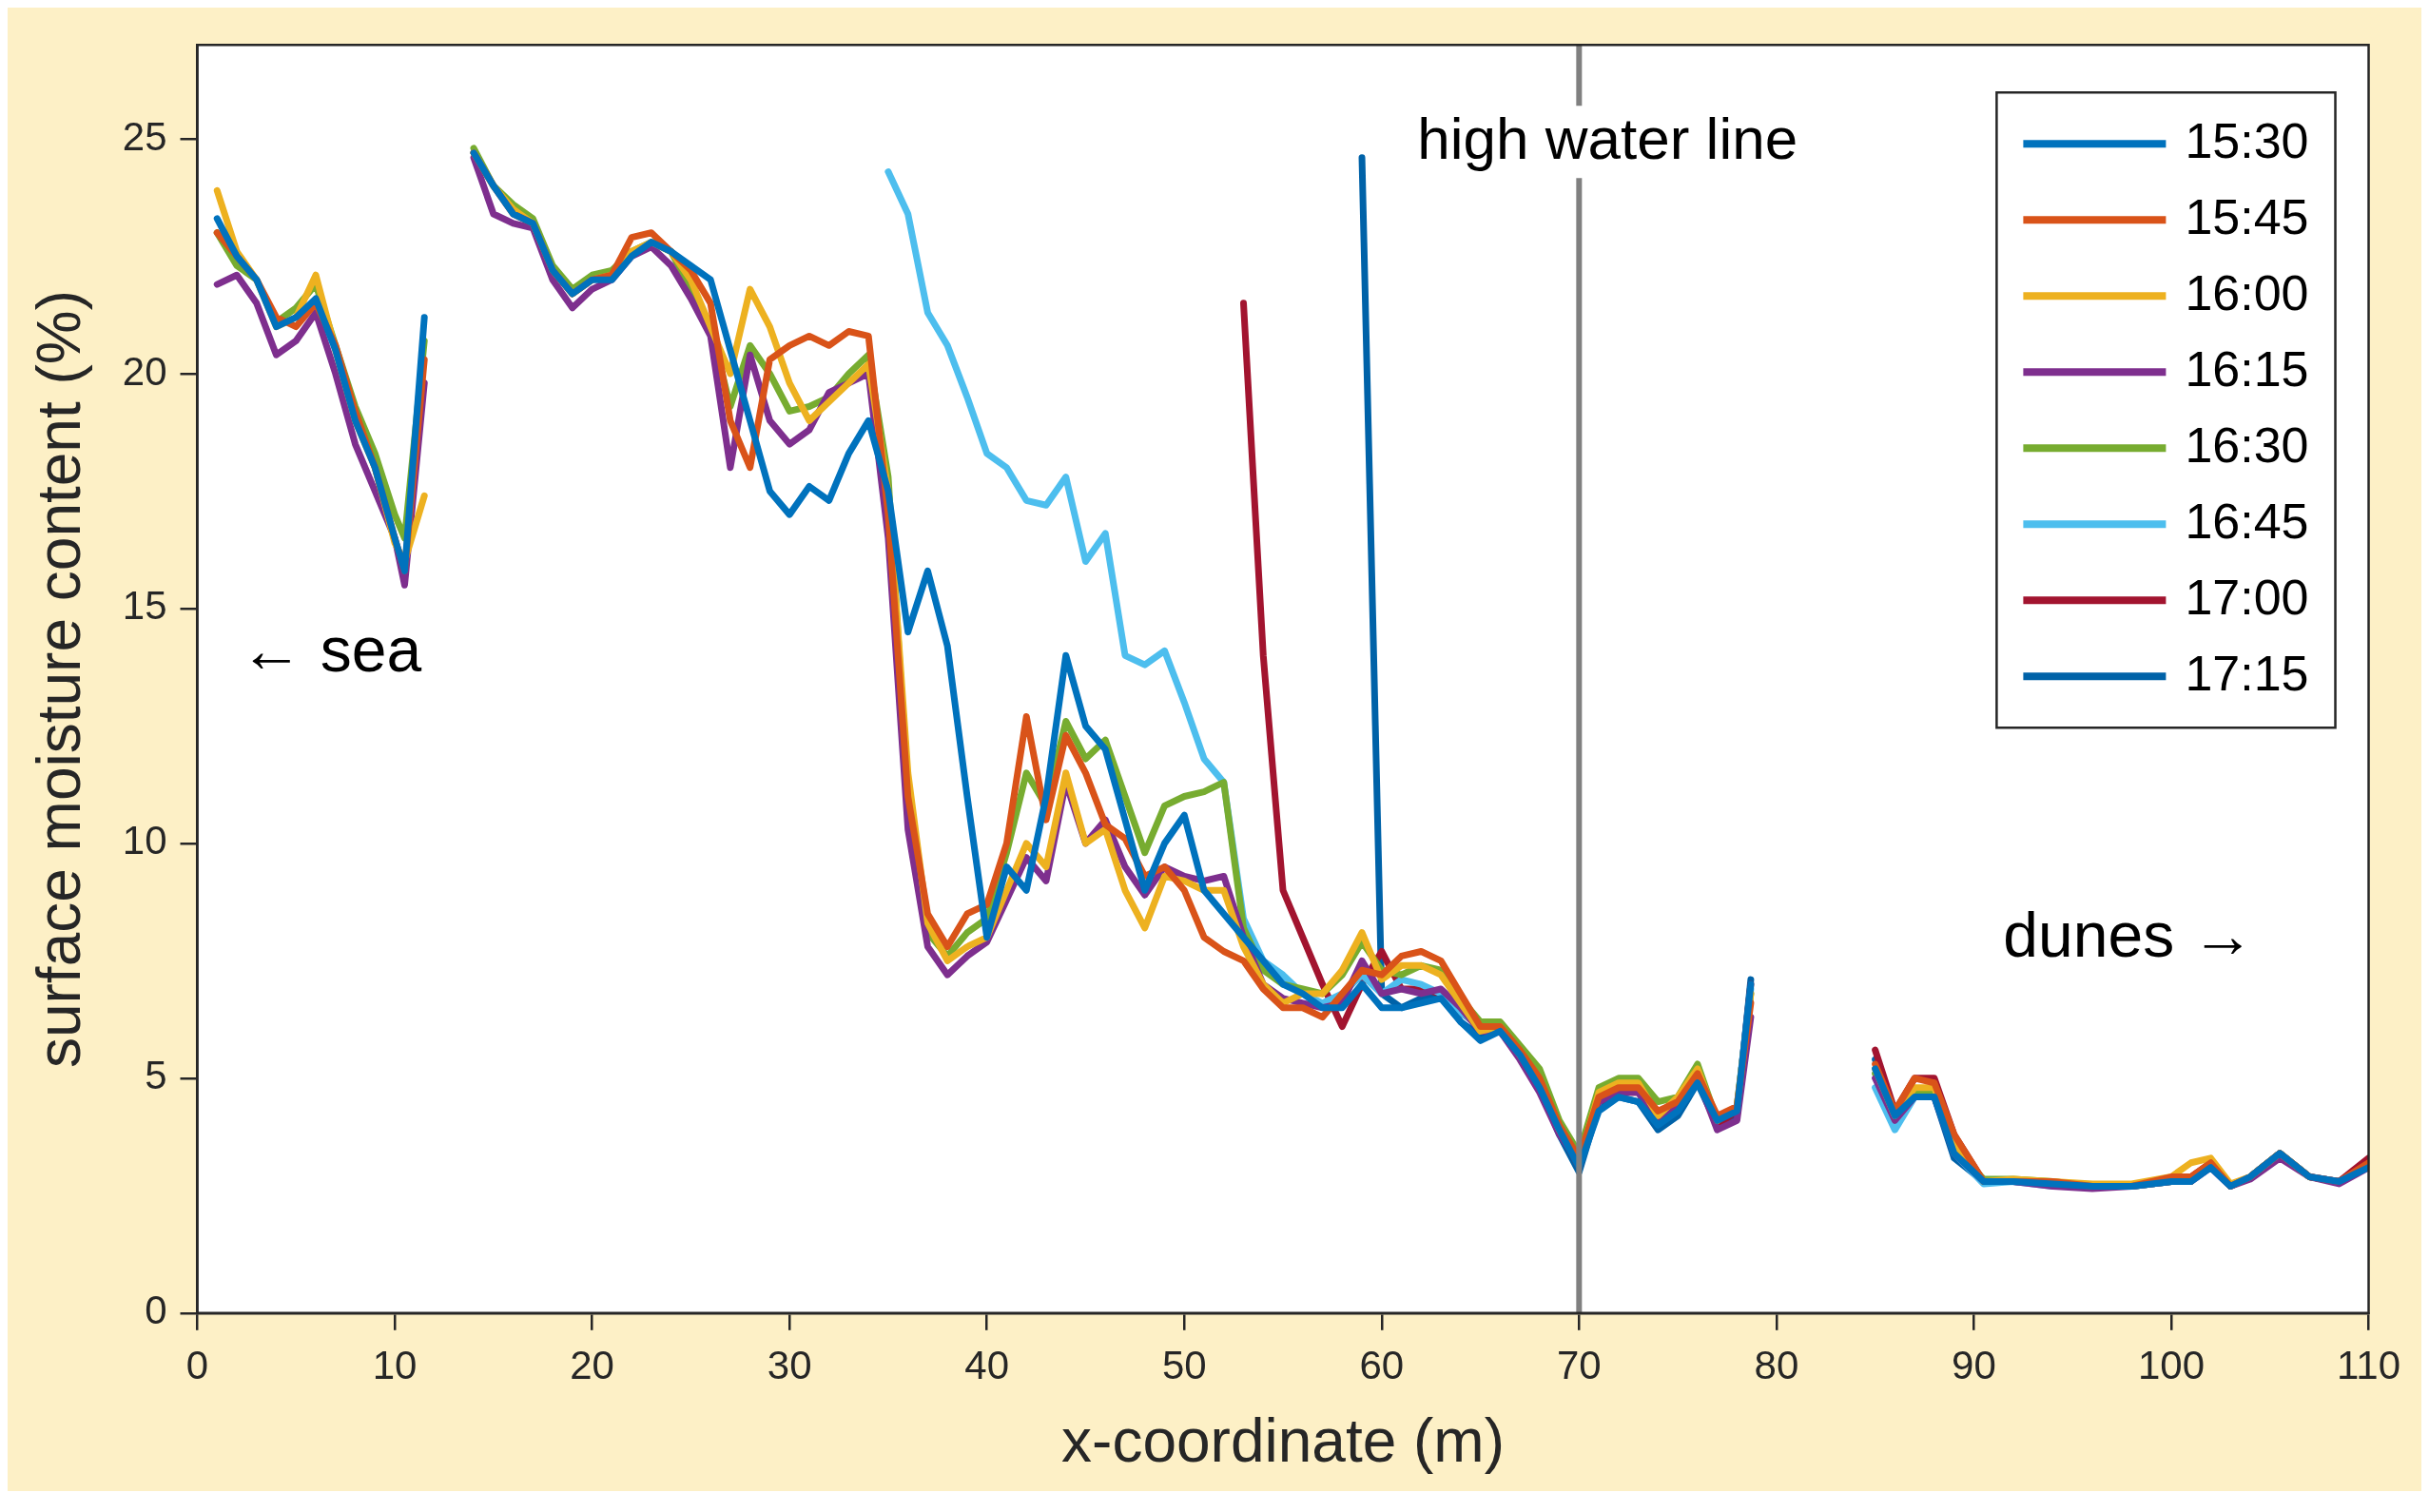 Image resolution: width=2429 pixels, height=1512 pixels. What do you see at coordinates (144, 840) in the screenshot?
I see `y-tick-label: 10` at bounding box center [144, 840].